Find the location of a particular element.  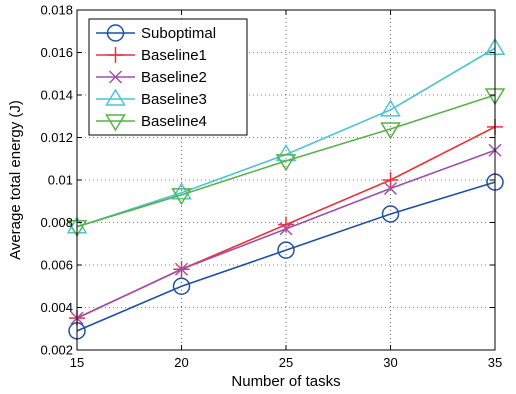

x-tick-label: 25 is located at coordinates (286, 362).